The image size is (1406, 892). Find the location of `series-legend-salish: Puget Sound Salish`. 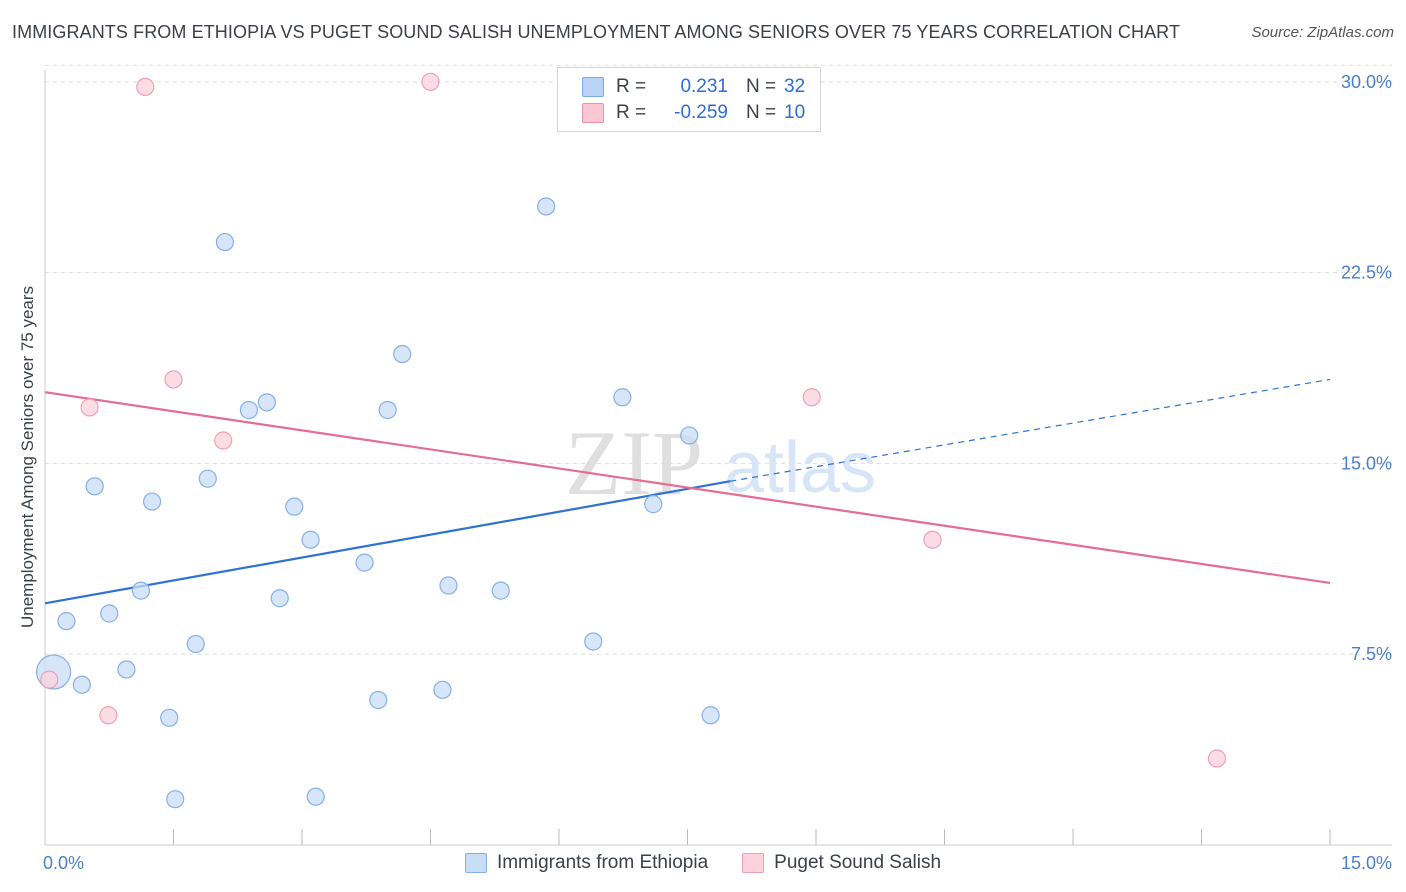

series-legend-salish: Puget Sound Salish is located at coordinates (841, 863).